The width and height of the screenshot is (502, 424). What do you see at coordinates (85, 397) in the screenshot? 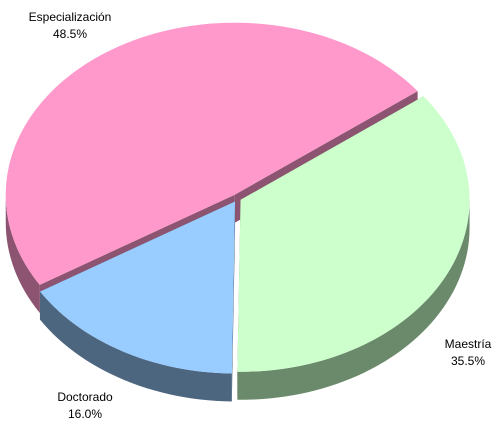
I see `slice-label: Doctorado` at bounding box center [85, 397].